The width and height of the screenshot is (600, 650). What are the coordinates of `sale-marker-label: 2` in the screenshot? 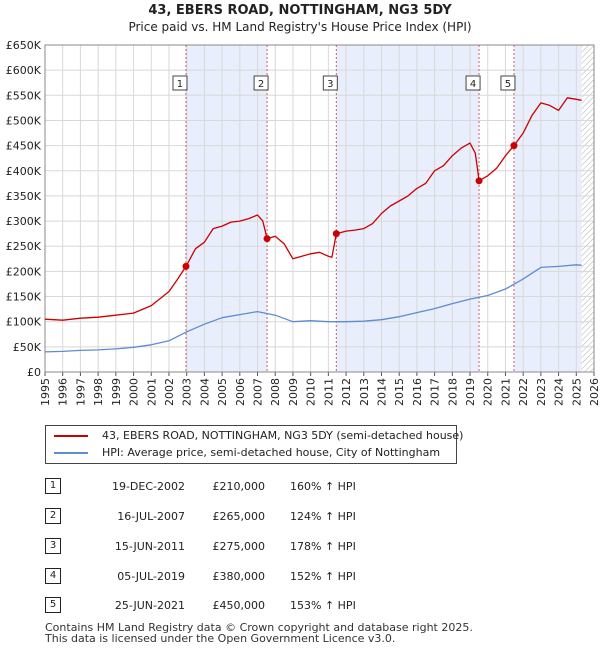 It's located at (53, 516).